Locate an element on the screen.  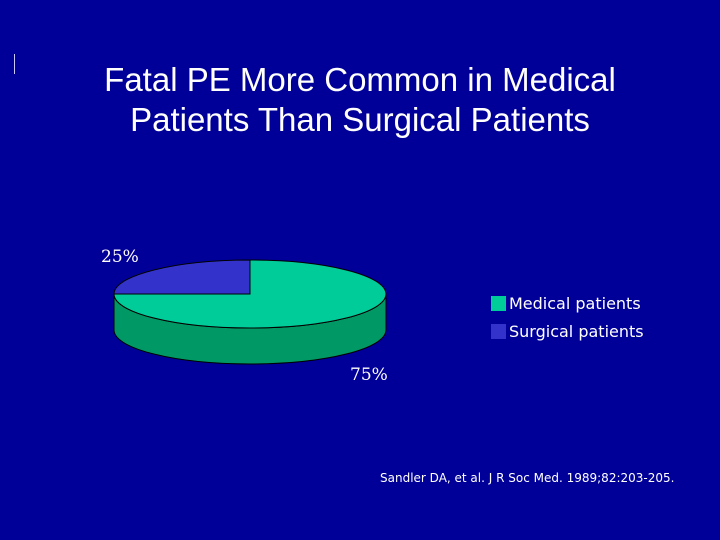
title-line-2: Patients Than Surgical Patients is located at coordinates (360, 119).